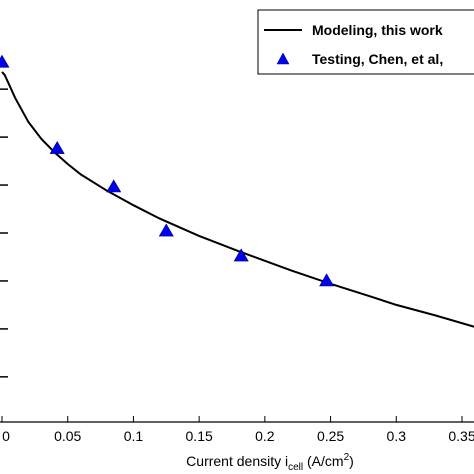  Describe the element at coordinates (237, 461) in the screenshot. I see `x-axis-title-main: Current density i` at that location.